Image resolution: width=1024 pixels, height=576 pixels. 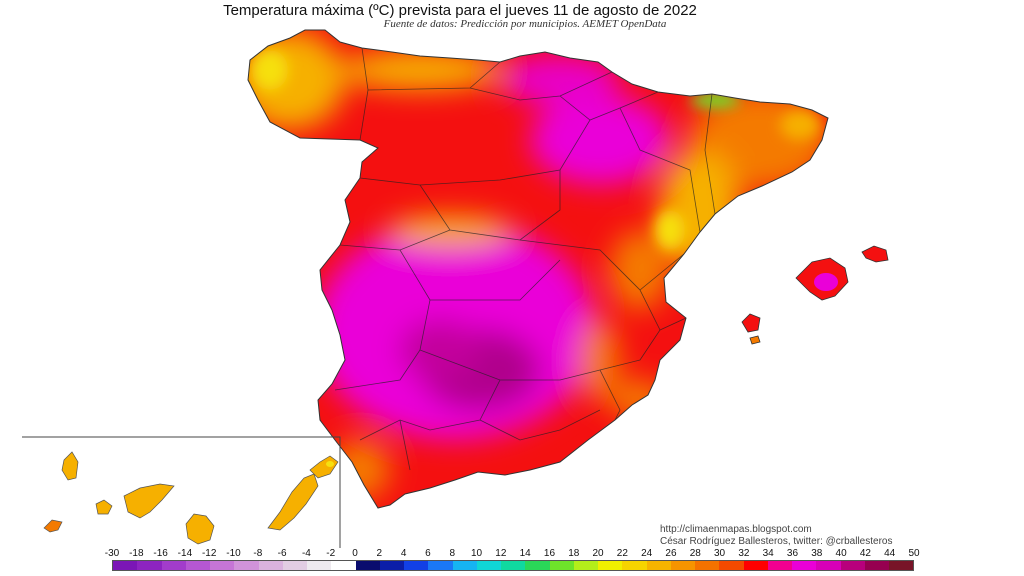 I want to click on canary-inset, so click(x=181, y=492).